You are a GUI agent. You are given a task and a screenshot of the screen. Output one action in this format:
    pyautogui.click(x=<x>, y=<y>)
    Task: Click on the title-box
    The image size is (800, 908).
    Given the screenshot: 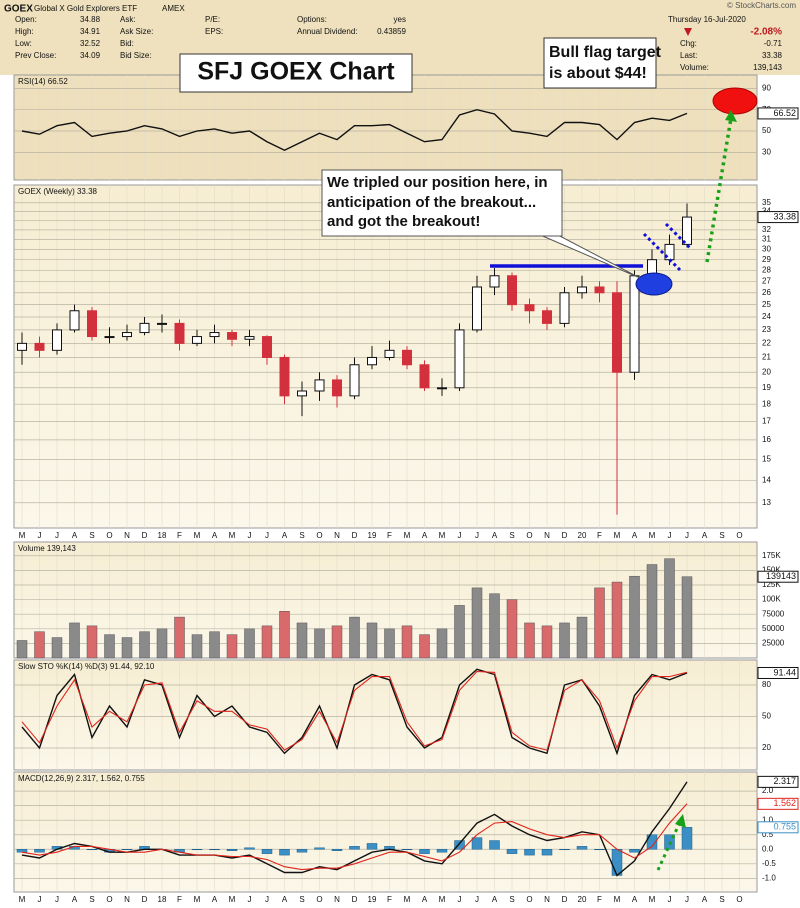 What is the action you would take?
    pyautogui.click(x=296, y=73)
    